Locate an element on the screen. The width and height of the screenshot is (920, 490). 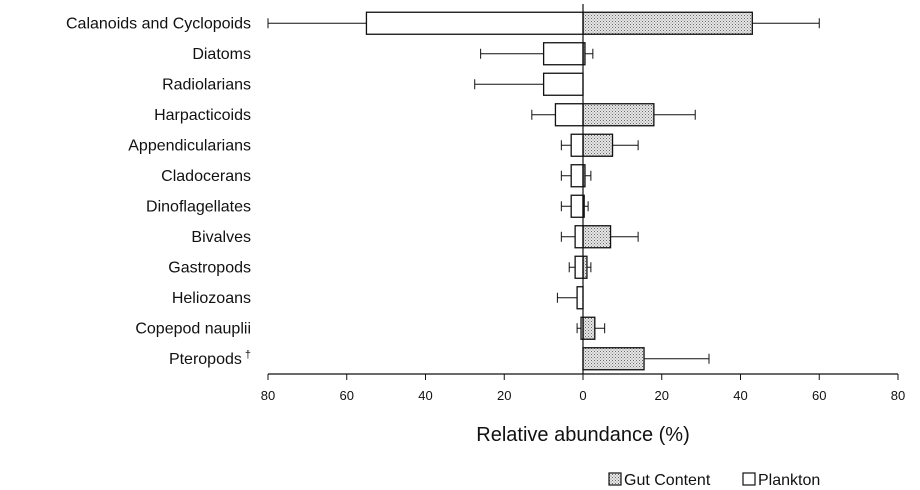
category-label: Pteropods † is located at coordinates (210, 358).